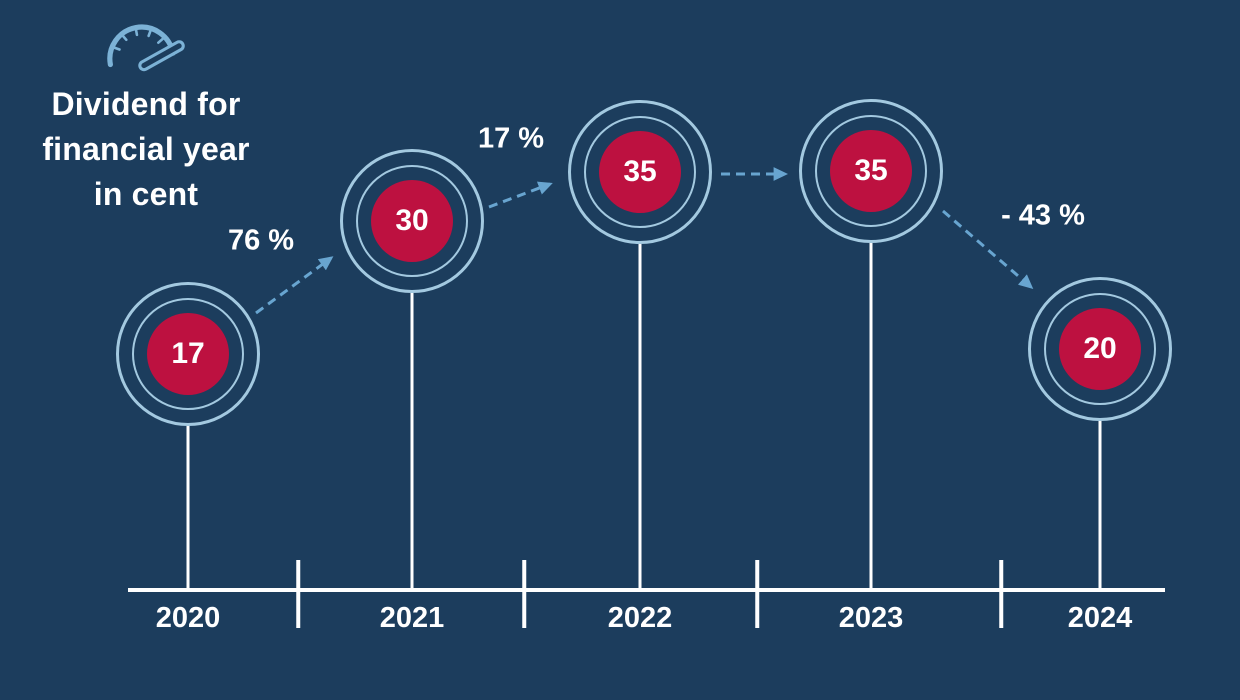  I want to click on stem-2021, so click(412, 441).